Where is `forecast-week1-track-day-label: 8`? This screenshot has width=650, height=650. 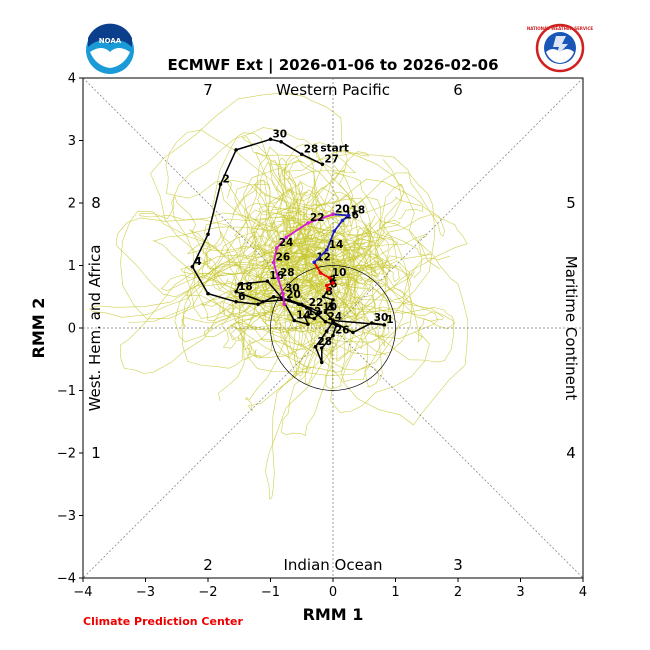 forecast-week1-track-day-label: 8 is located at coordinates (332, 281).